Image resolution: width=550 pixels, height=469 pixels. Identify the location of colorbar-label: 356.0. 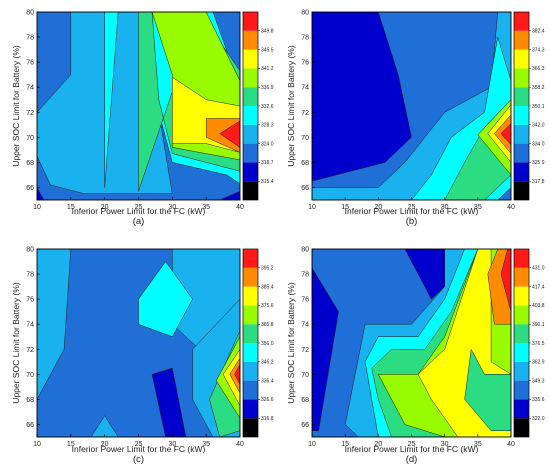
(267, 344).